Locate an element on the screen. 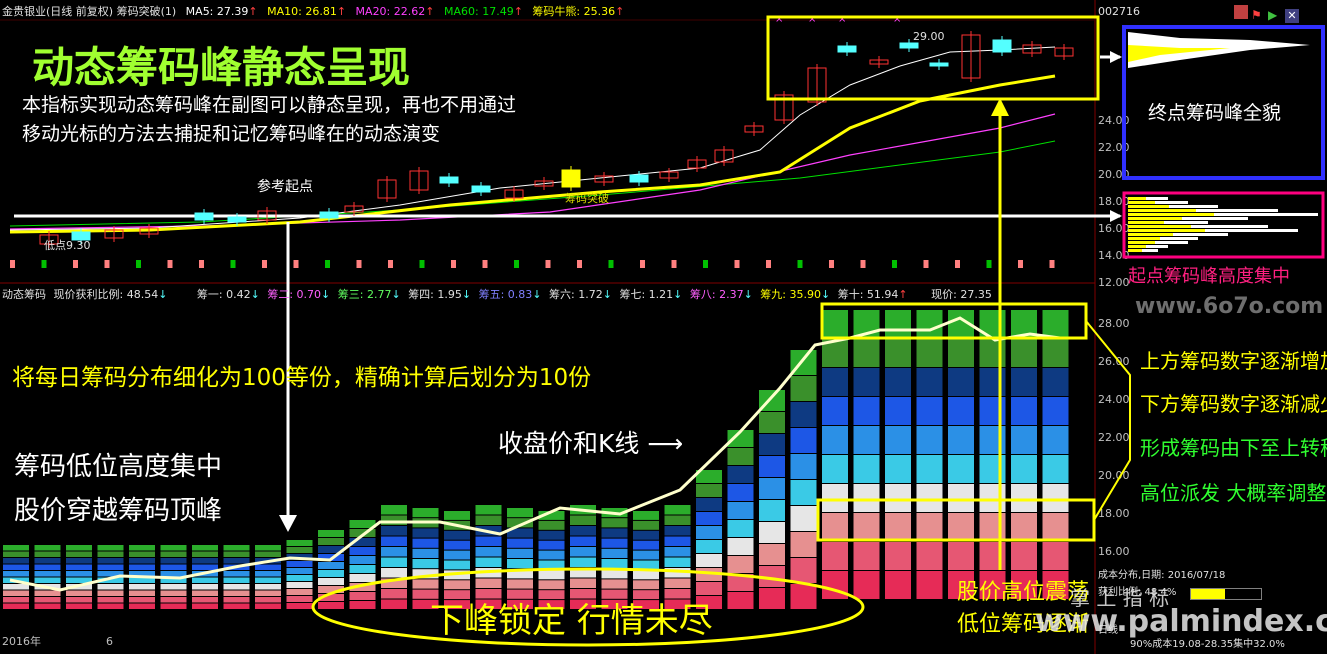 The height and width of the screenshot is (654, 1327). menu-icon is located at coordinates (1241, 12).